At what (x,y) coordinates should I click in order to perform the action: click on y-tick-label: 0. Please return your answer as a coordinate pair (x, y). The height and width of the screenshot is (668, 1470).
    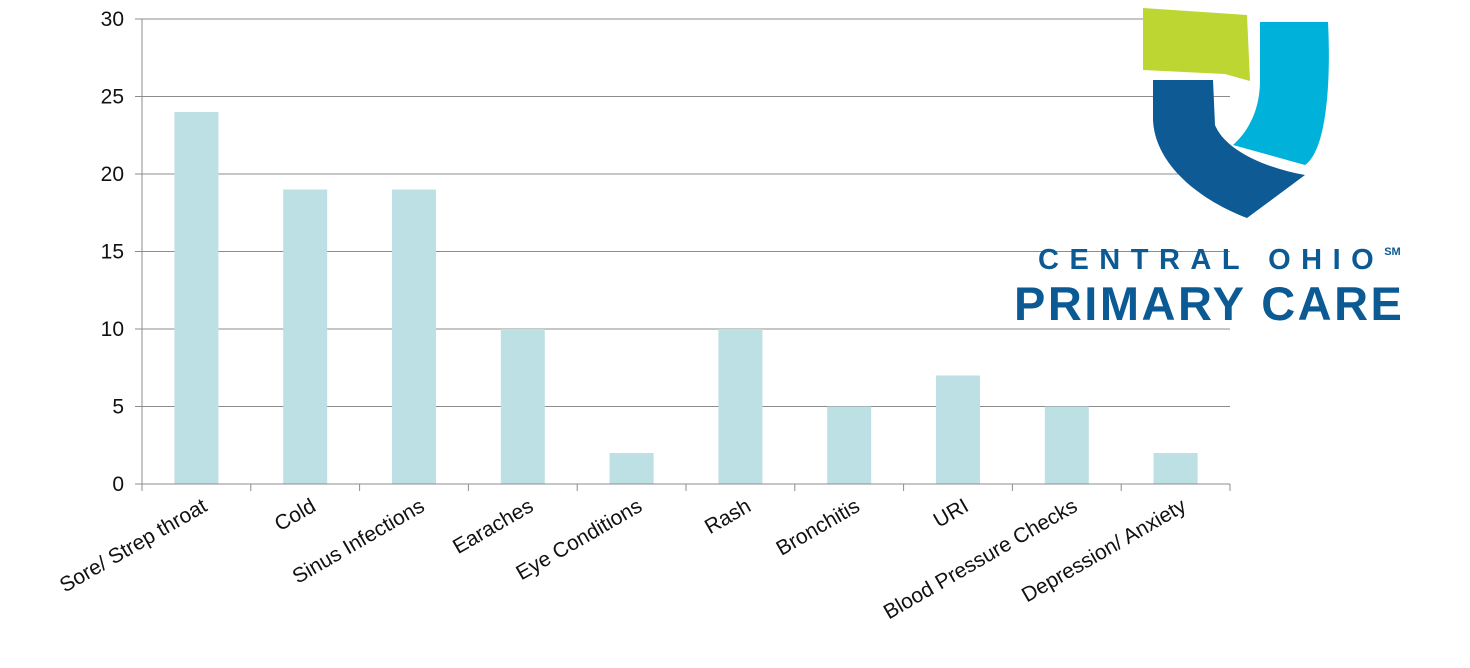
    Looking at the image, I should click on (118, 484).